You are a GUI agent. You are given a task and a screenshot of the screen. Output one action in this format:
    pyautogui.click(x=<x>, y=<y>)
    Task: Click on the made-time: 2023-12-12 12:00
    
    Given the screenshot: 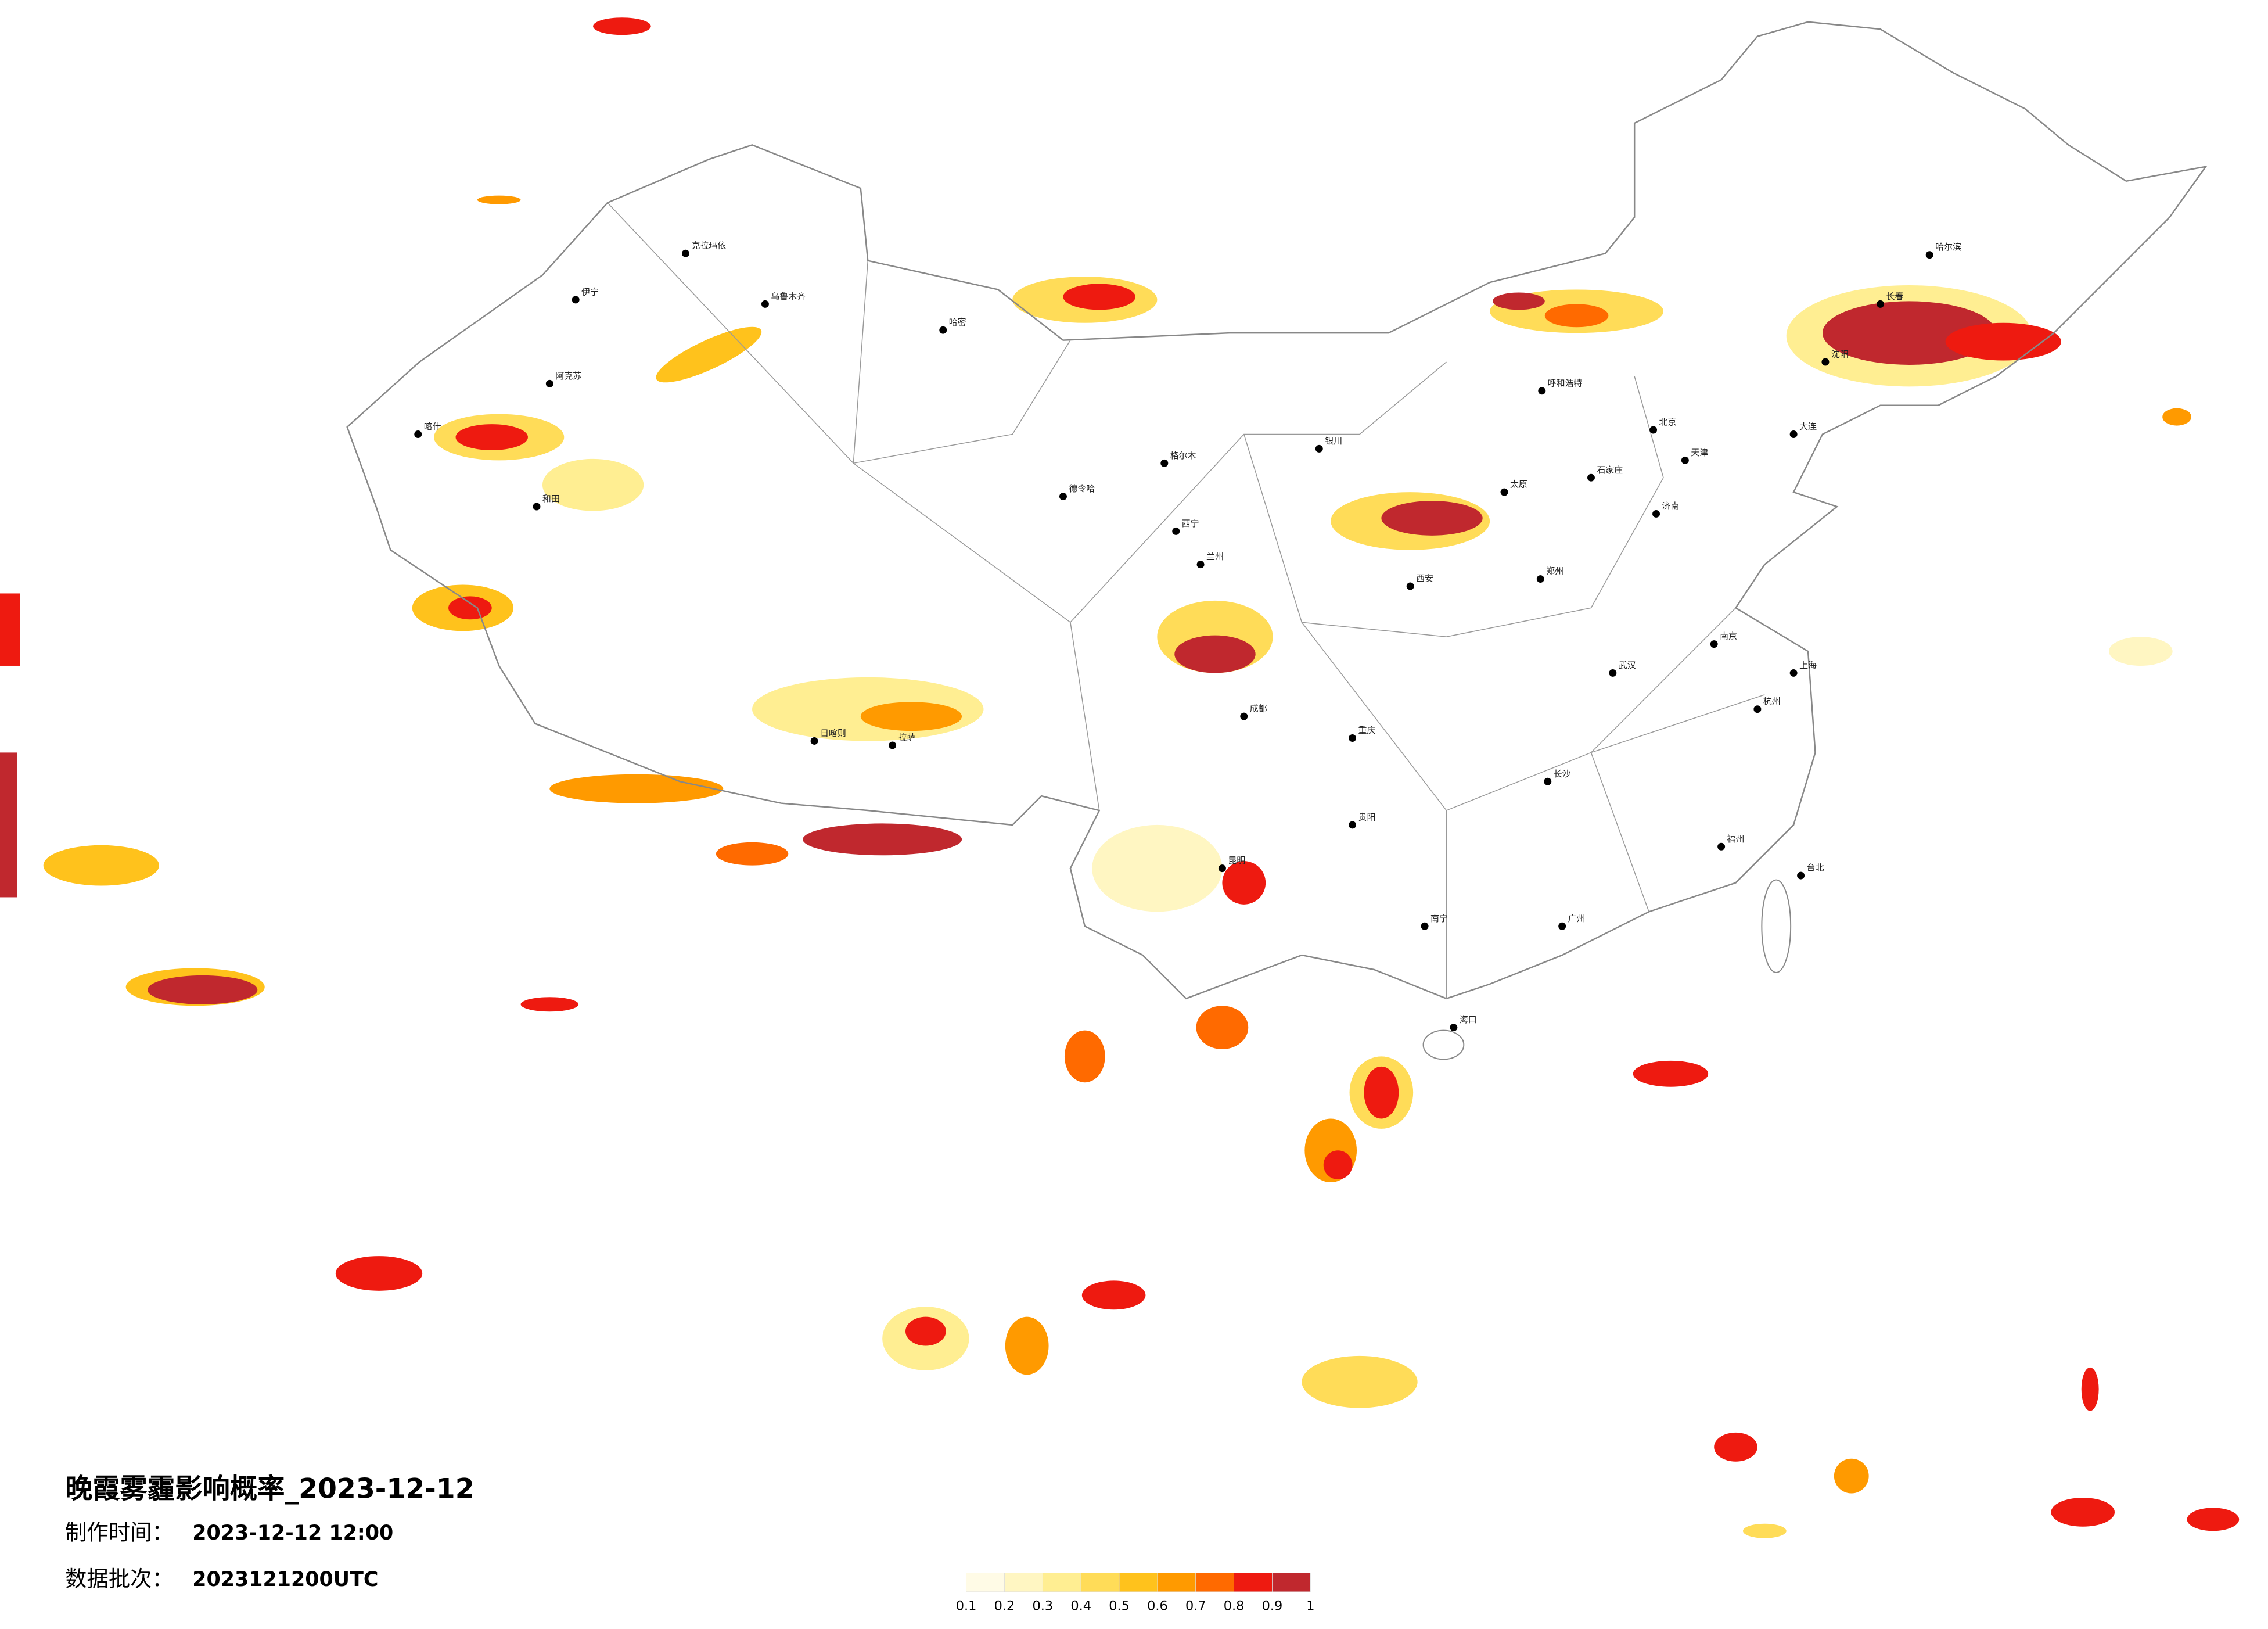 What is the action you would take?
    pyautogui.click(x=292, y=1533)
    